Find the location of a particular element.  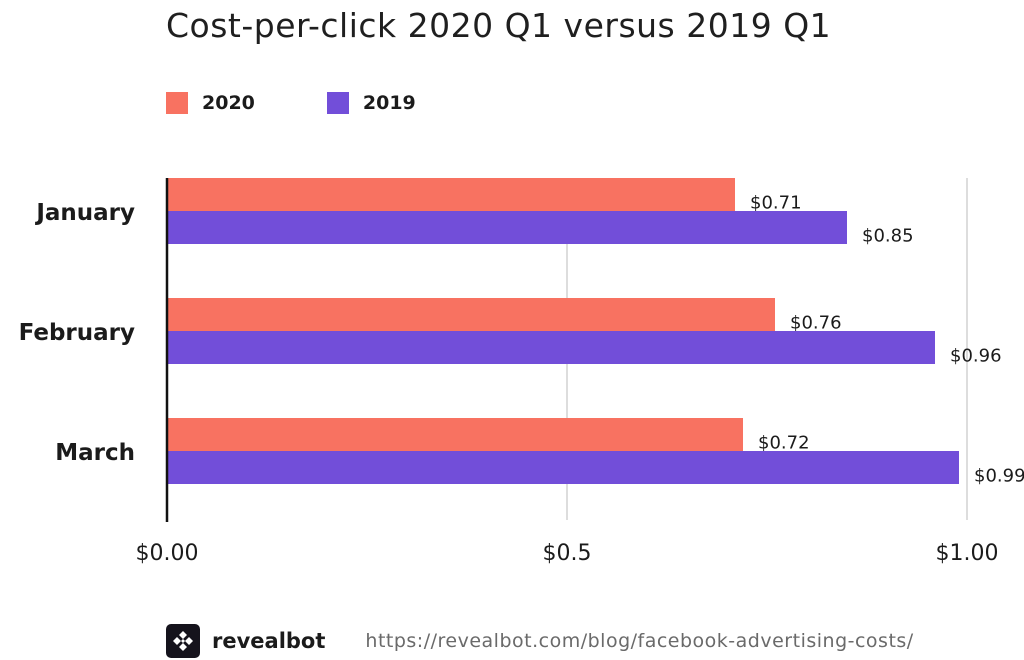

data-label-march-2019: $0.99 is located at coordinates (999, 476).